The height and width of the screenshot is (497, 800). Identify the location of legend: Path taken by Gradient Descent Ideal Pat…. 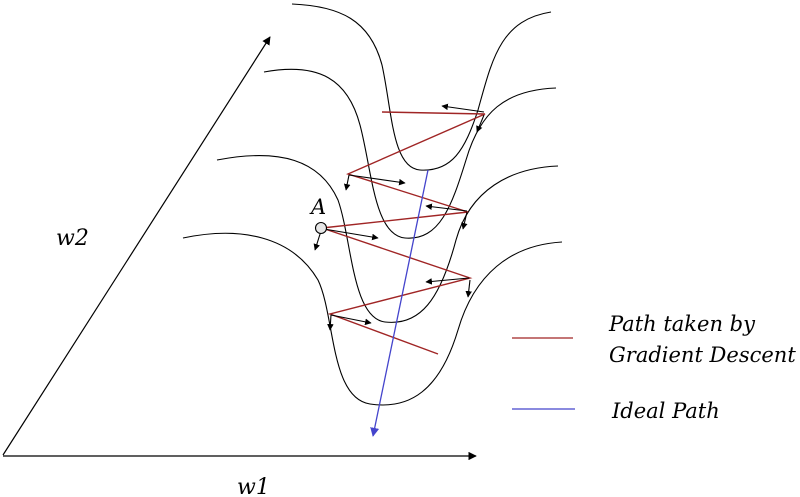
(654, 367).